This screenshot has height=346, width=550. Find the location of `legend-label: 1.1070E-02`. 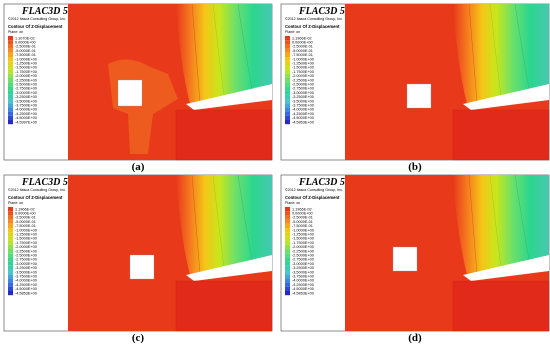

legend-label: 1.1070E-02 is located at coordinates (25, 38).